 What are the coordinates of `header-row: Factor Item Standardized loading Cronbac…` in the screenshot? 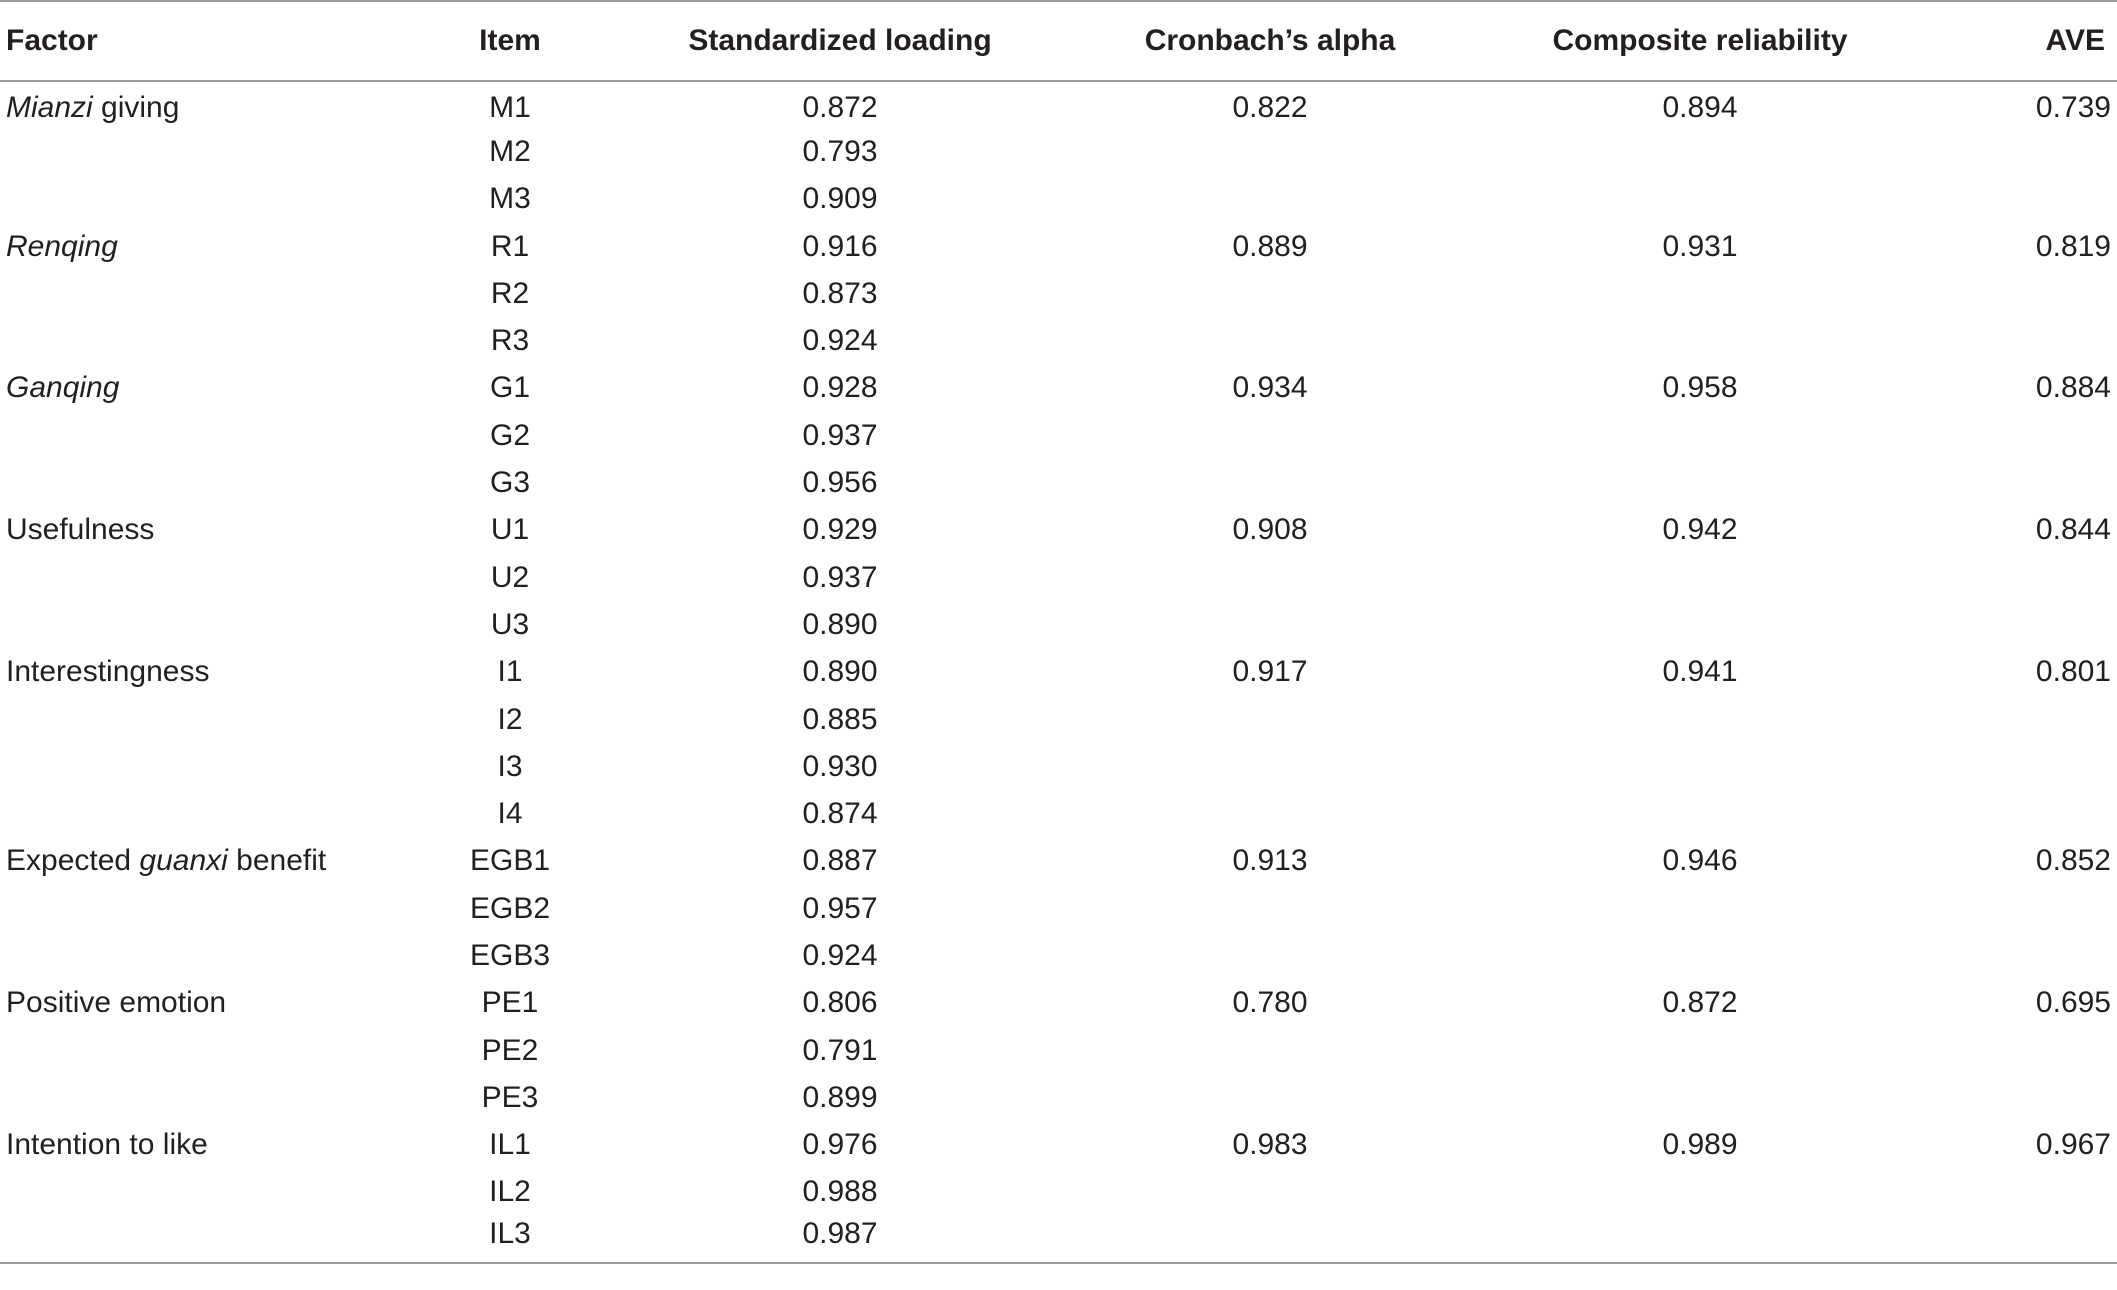 It's located at (1058, 41).